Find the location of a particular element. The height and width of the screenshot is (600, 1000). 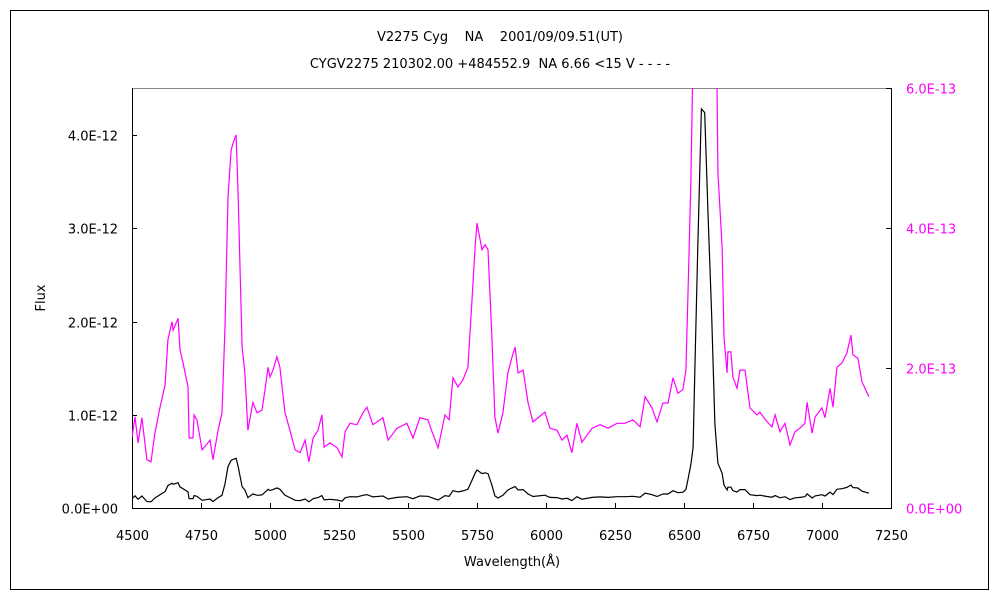

x-tick-label: 5250 is located at coordinates (339, 536).